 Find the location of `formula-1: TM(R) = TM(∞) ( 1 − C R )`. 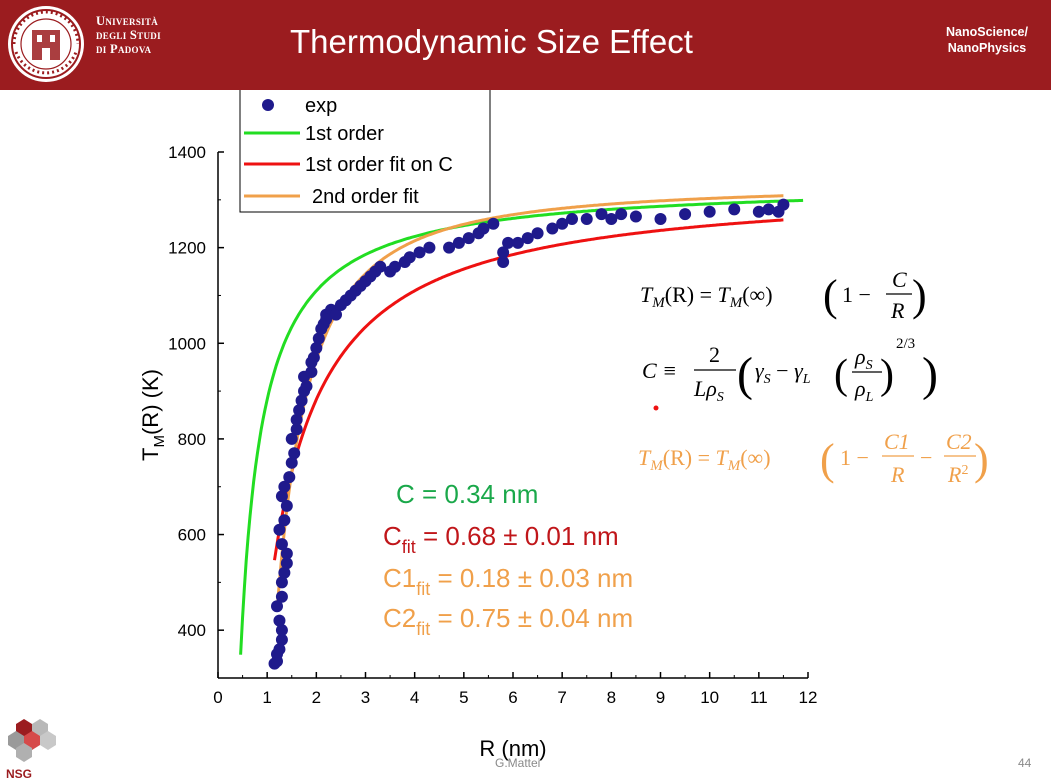

formula-1: TM(R) = TM(∞) ( 1 − C R ) is located at coordinates (783, 295).